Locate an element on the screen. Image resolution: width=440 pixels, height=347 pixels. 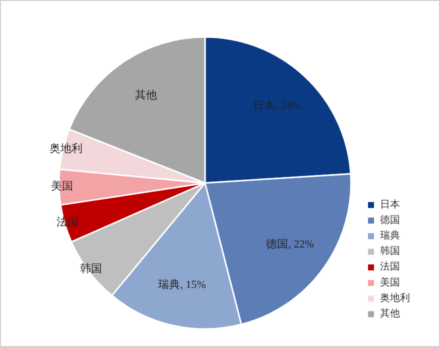
legend-label: 日本 is located at coordinates (390, 204).